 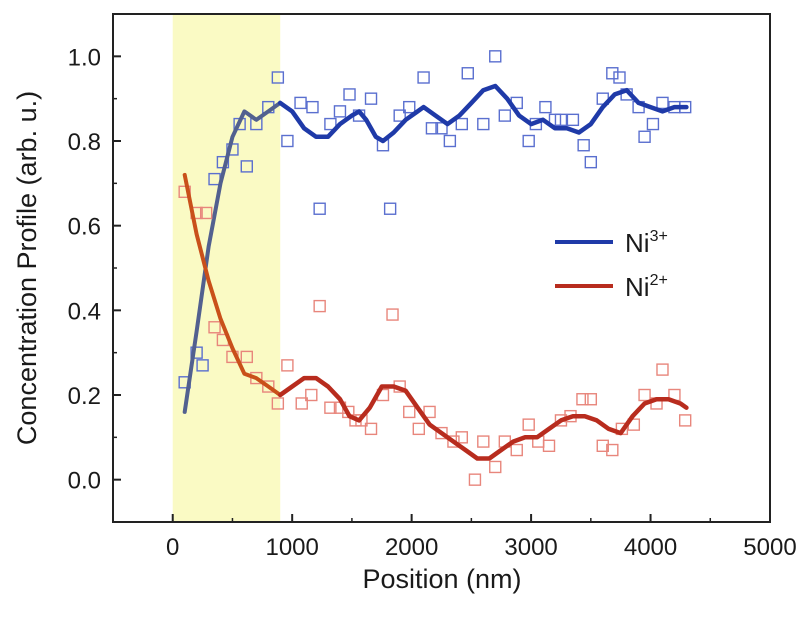 I want to click on fit-line-ni2, so click(x=483, y=418).